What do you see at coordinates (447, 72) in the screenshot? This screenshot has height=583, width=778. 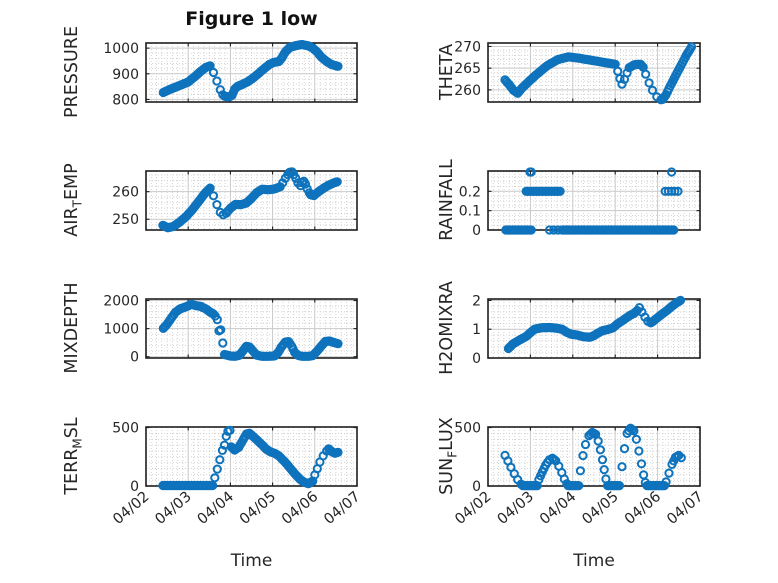 I see `ylabel-text: THETA` at bounding box center [447, 72].